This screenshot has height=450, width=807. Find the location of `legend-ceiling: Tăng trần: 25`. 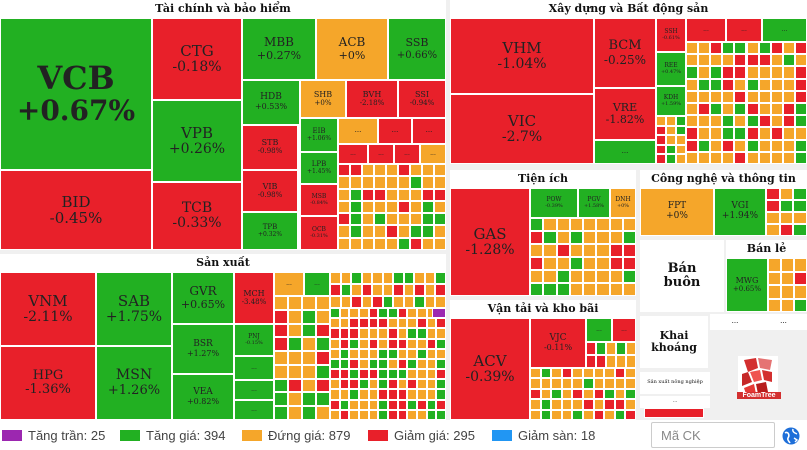

legend-ceiling: Tăng trần: 25 is located at coordinates (53, 435).